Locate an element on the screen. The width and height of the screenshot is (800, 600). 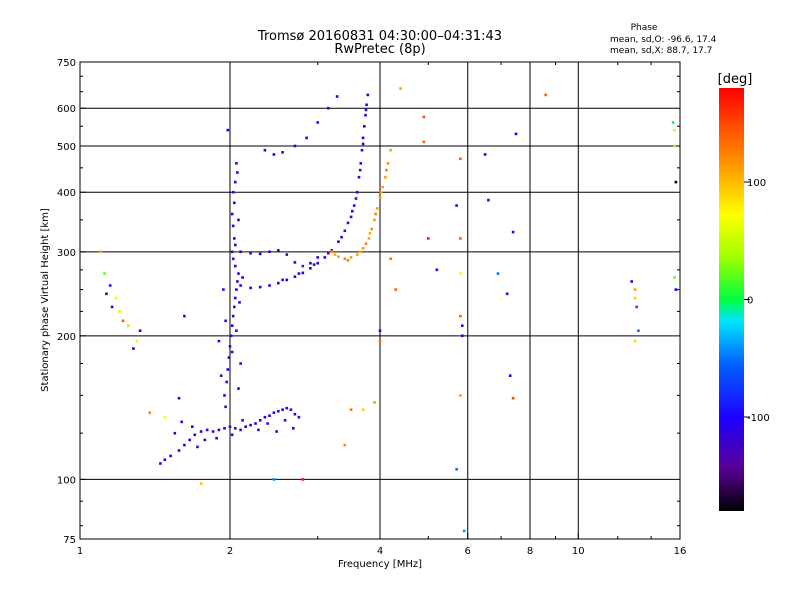
colorbar-tick-label: -100 is located at coordinates (758, 418).